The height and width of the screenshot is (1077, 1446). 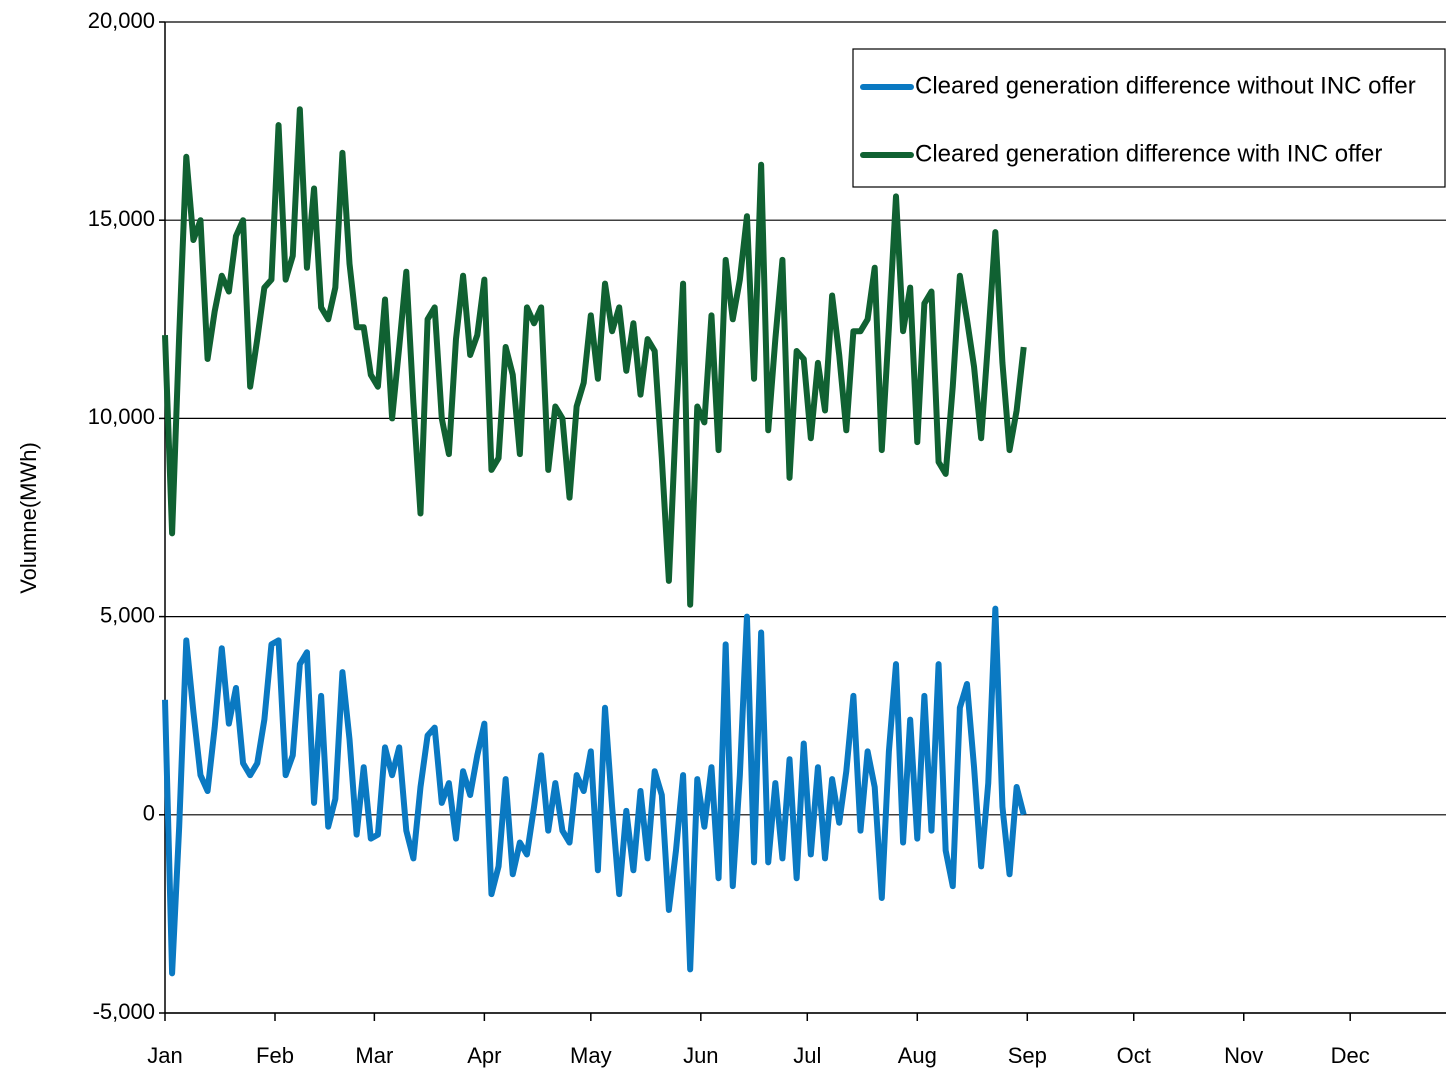 What do you see at coordinates (1134, 1055) in the screenshot?
I see `x-tick-label: Oct` at bounding box center [1134, 1055].